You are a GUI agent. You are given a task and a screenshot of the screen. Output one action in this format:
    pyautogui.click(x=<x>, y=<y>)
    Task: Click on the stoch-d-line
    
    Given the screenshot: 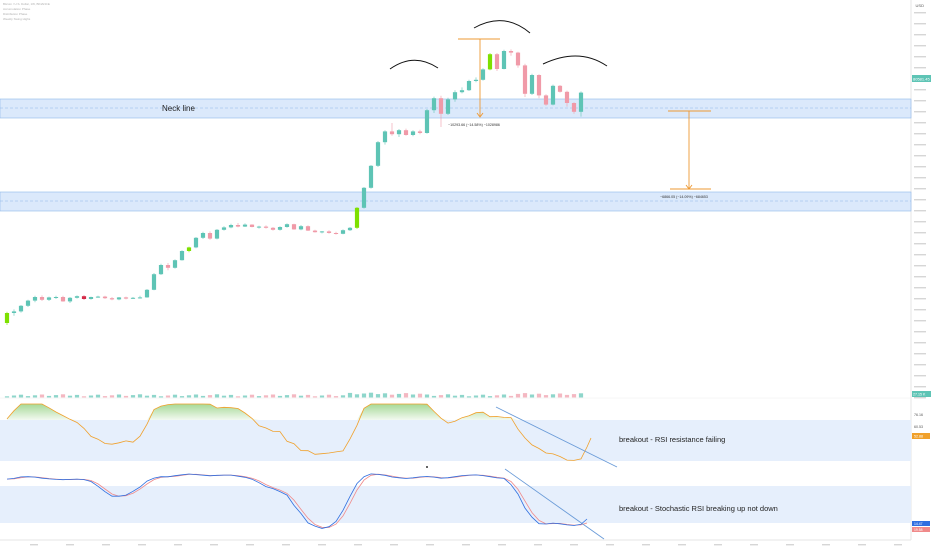 What is the action you would take?
    pyautogui.click(x=297, y=500)
    